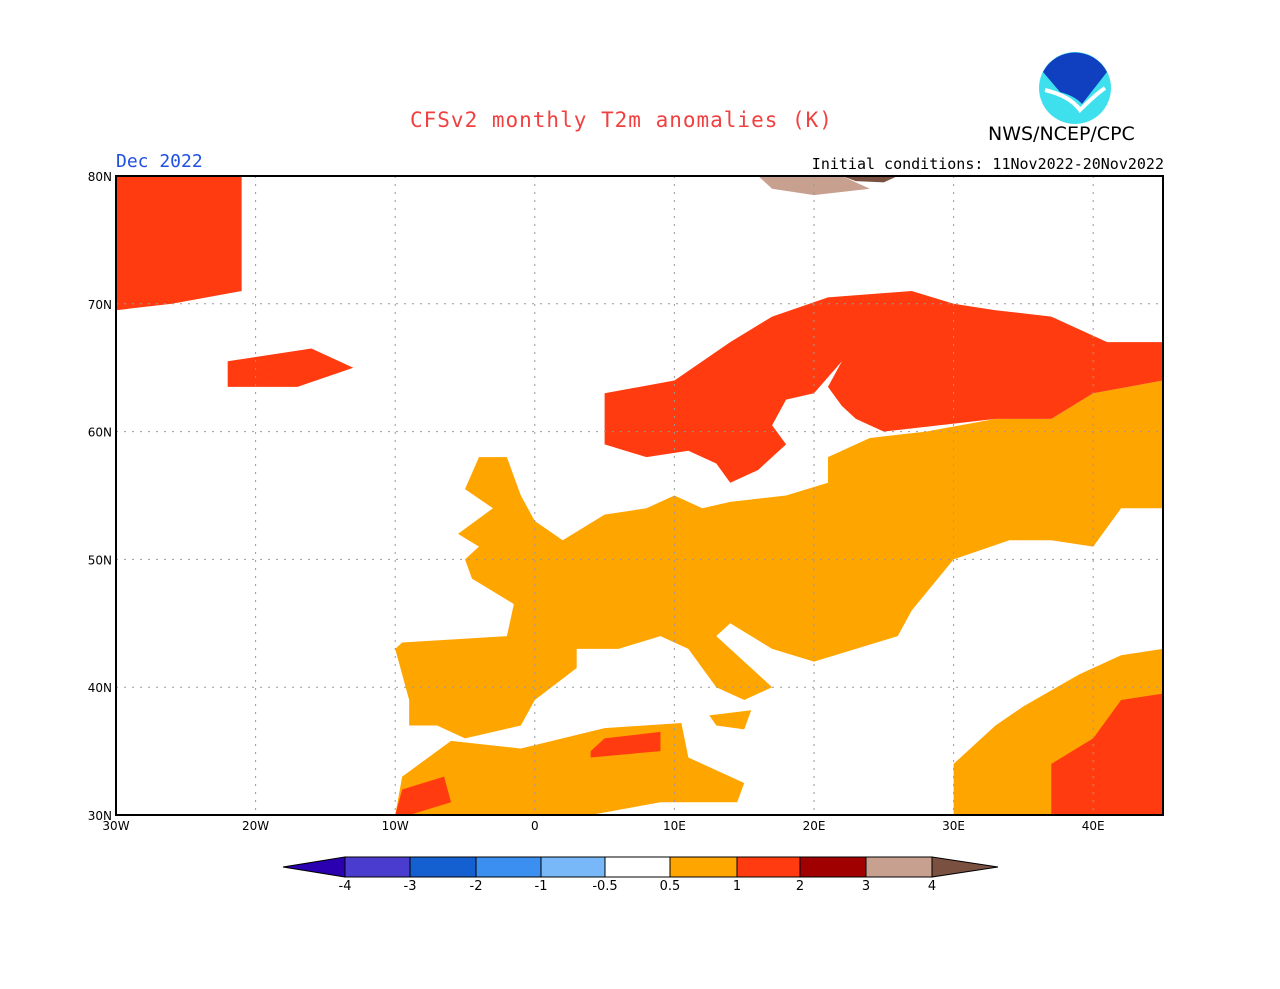  What do you see at coordinates (1061, 134) in the screenshot?
I see `agency-label: NWS/NCEP/CPC` at bounding box center [1061, 134].